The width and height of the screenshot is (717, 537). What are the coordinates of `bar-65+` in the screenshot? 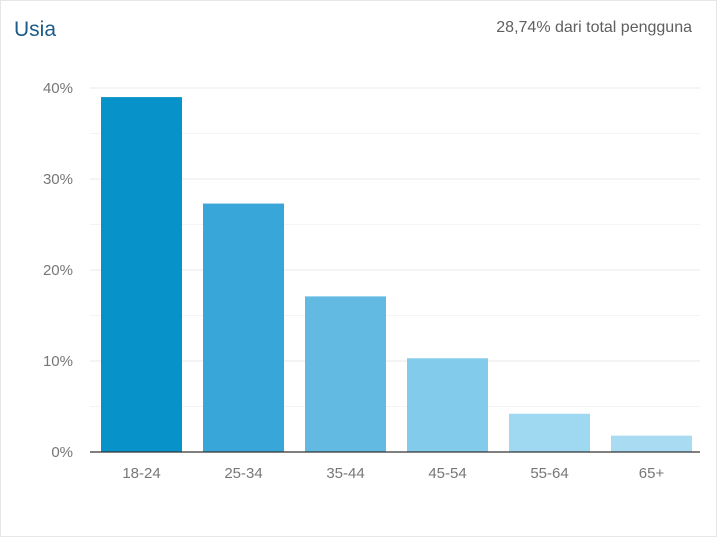 It's located at (651, 443).